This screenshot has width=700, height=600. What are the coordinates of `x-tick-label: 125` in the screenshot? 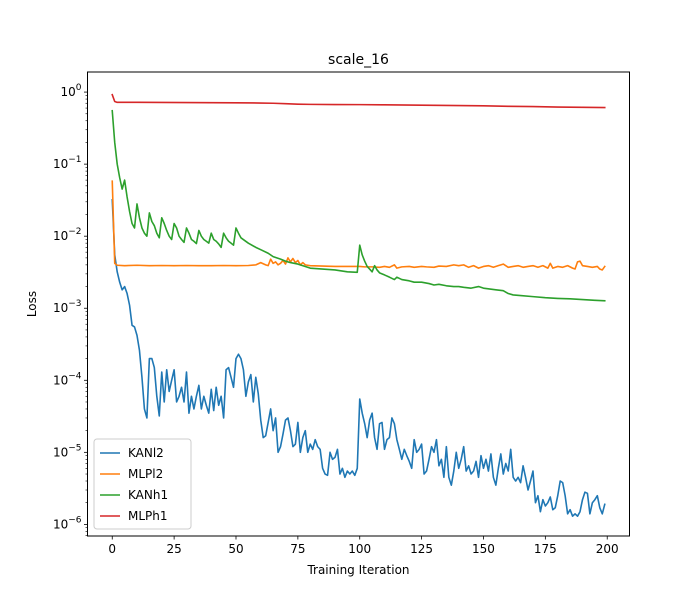 It's located at (421, 549).